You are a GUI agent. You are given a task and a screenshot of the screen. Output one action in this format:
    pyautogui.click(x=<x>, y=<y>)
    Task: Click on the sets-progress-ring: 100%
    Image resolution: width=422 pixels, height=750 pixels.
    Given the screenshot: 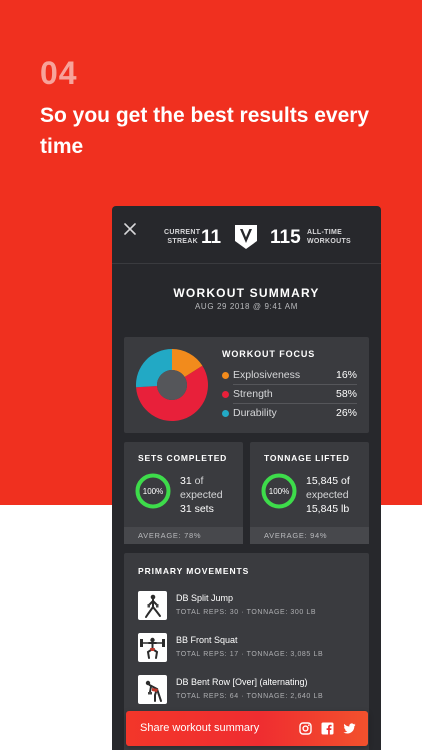 What is the action you would take?
    pyautogui.click(x=153, y=491)
    